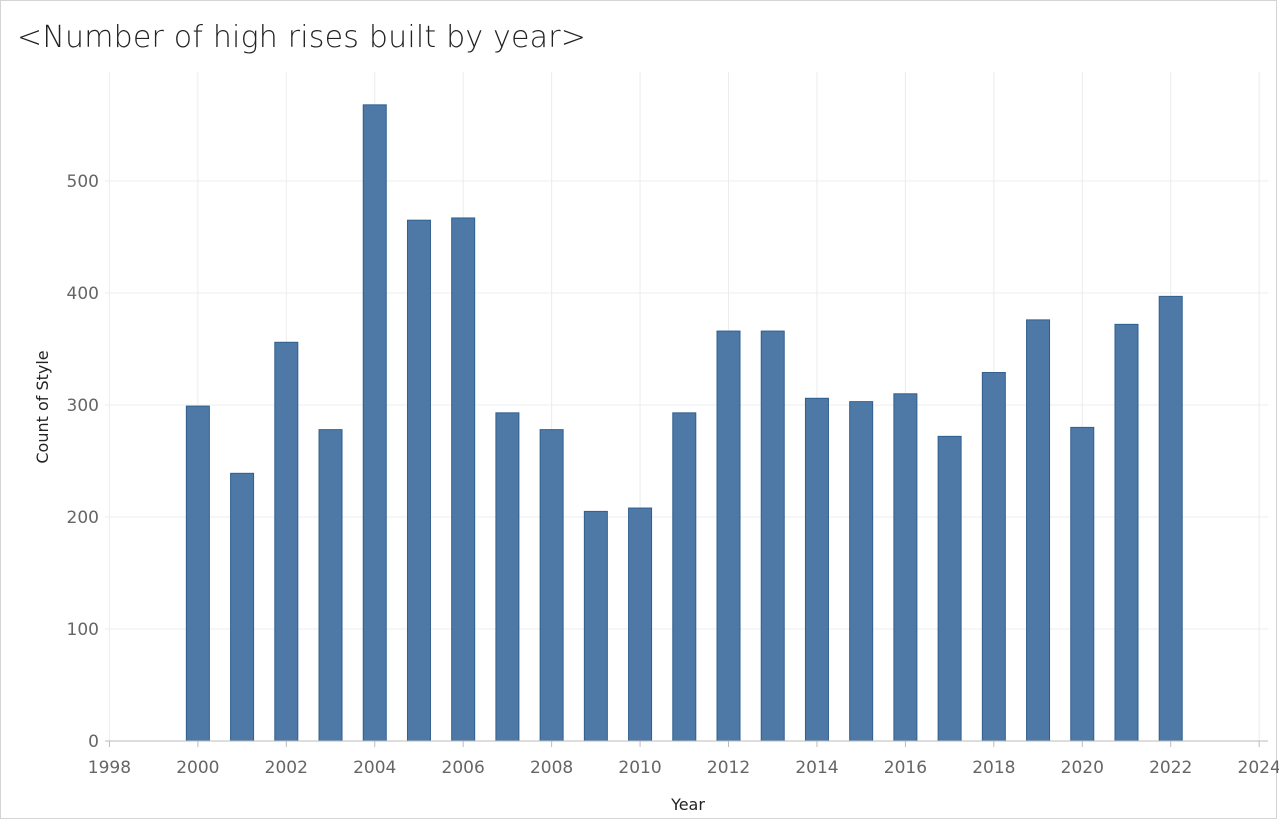 This screenshot has height=821, width=1279. What do you see at coordinates (687, 804) in the screenshot?
I see `x-axis-title: Year` at bounding box center [687, 804].